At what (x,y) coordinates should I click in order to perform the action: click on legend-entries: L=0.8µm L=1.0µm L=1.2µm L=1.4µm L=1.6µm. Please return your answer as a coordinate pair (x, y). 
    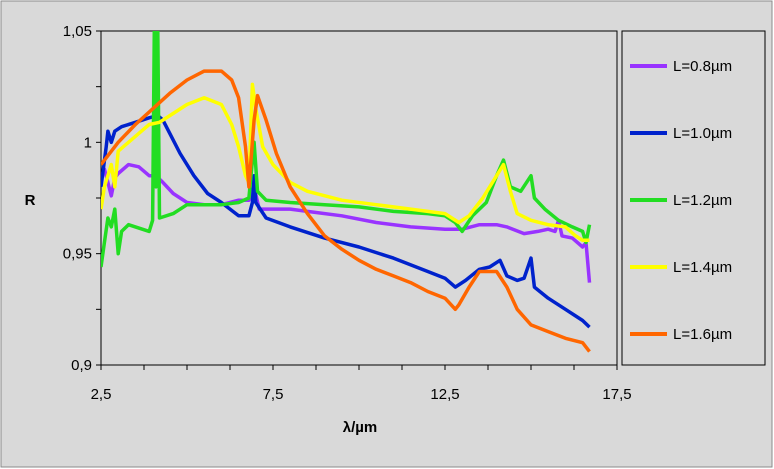
    Looking at the image, I should click on (681, 200).